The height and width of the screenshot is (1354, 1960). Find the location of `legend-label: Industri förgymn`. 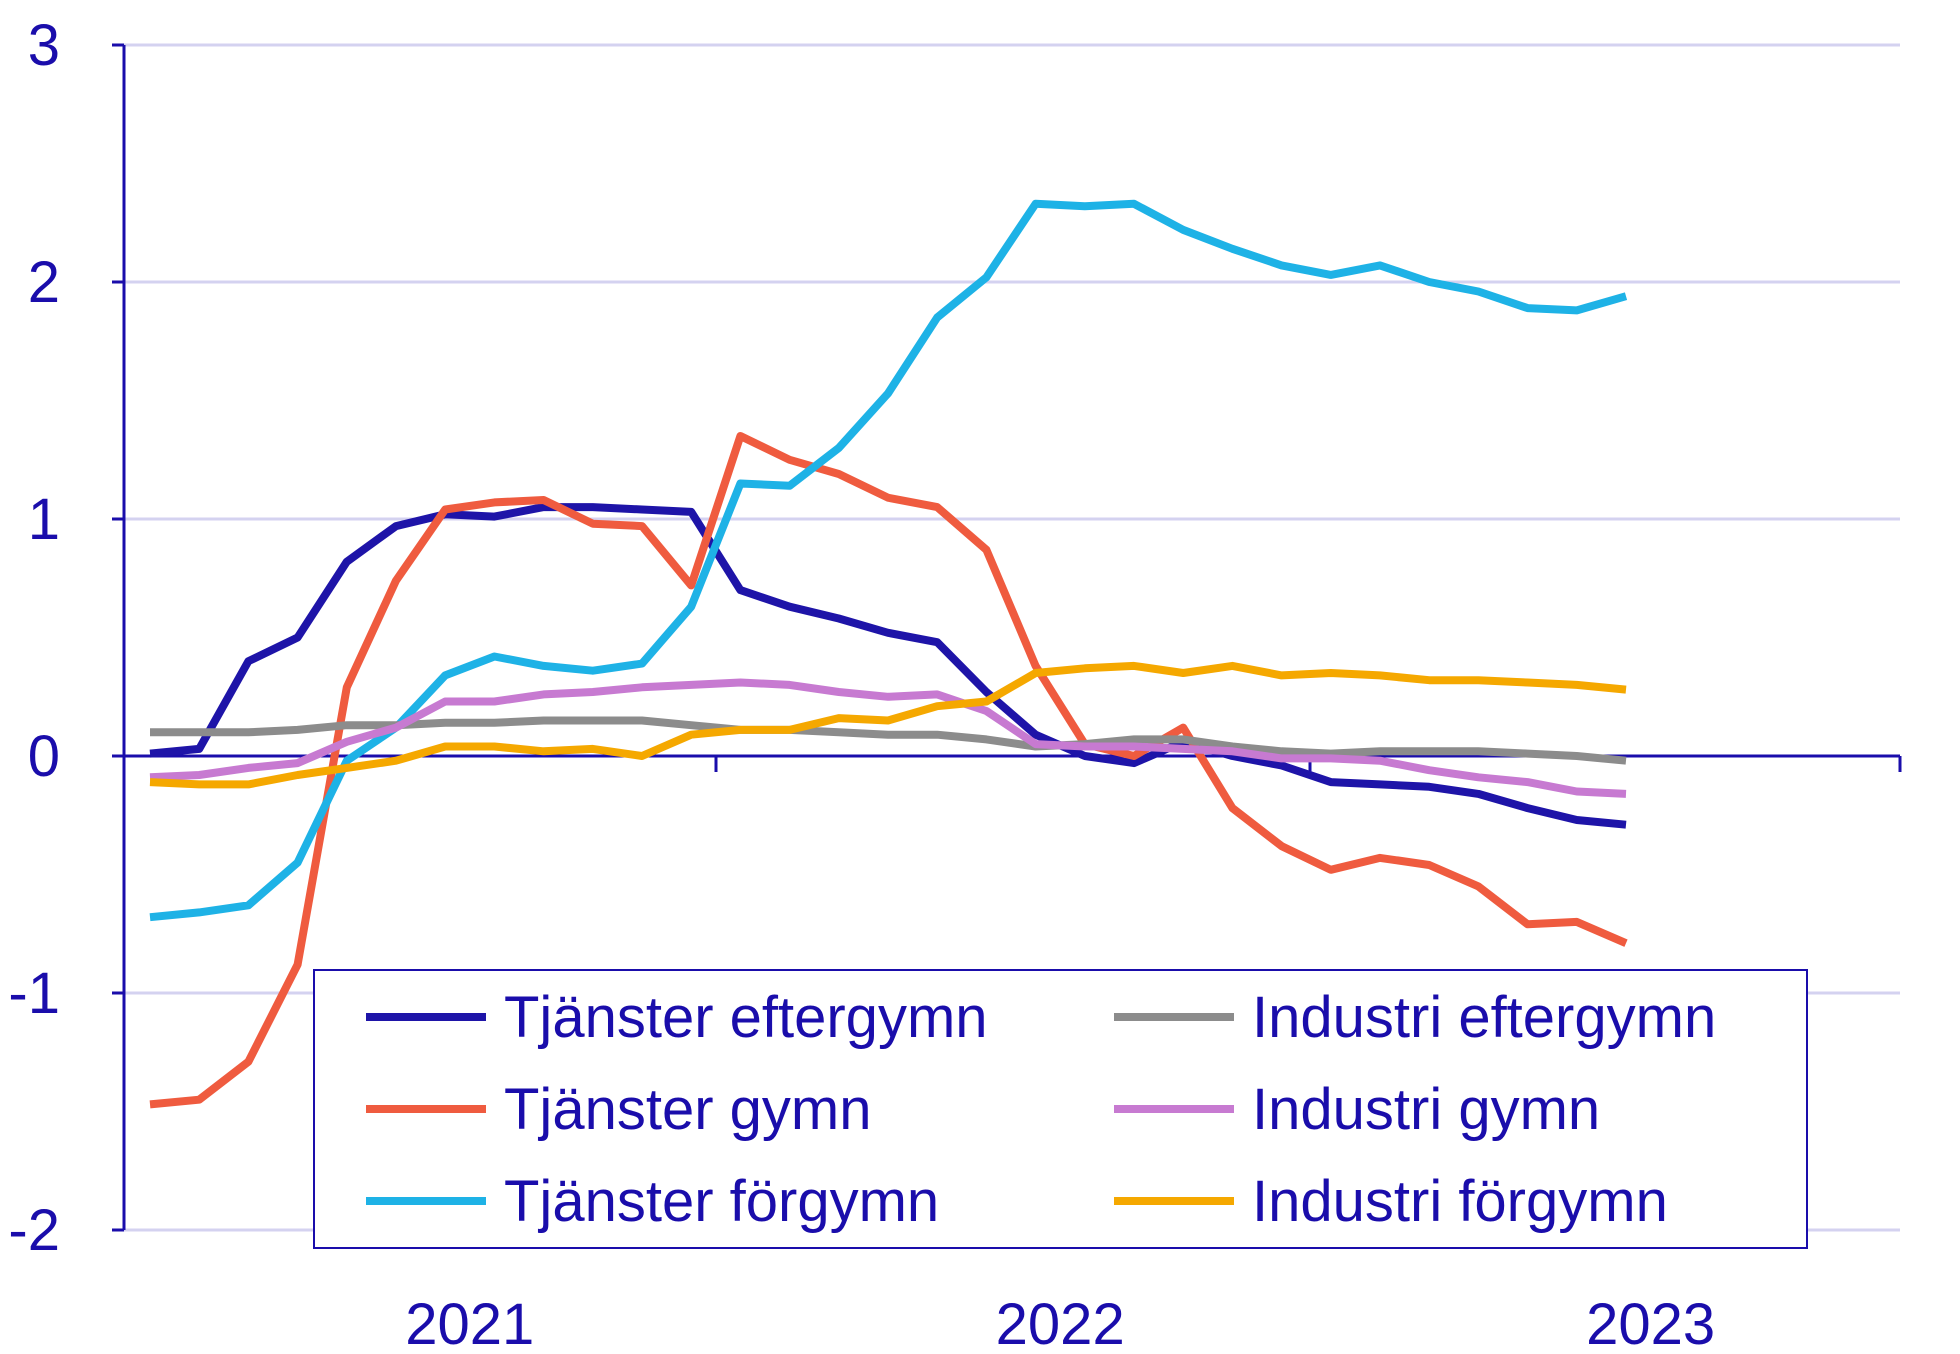

legend-label: Industri förgymn is located at coordinates (1460, 1201).